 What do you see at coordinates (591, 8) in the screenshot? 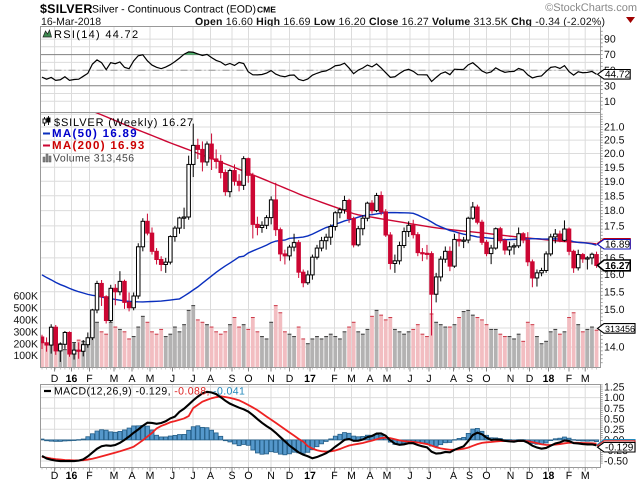
I see `svg-text: ©StockCharts.com` at bounding box center [591, 8].